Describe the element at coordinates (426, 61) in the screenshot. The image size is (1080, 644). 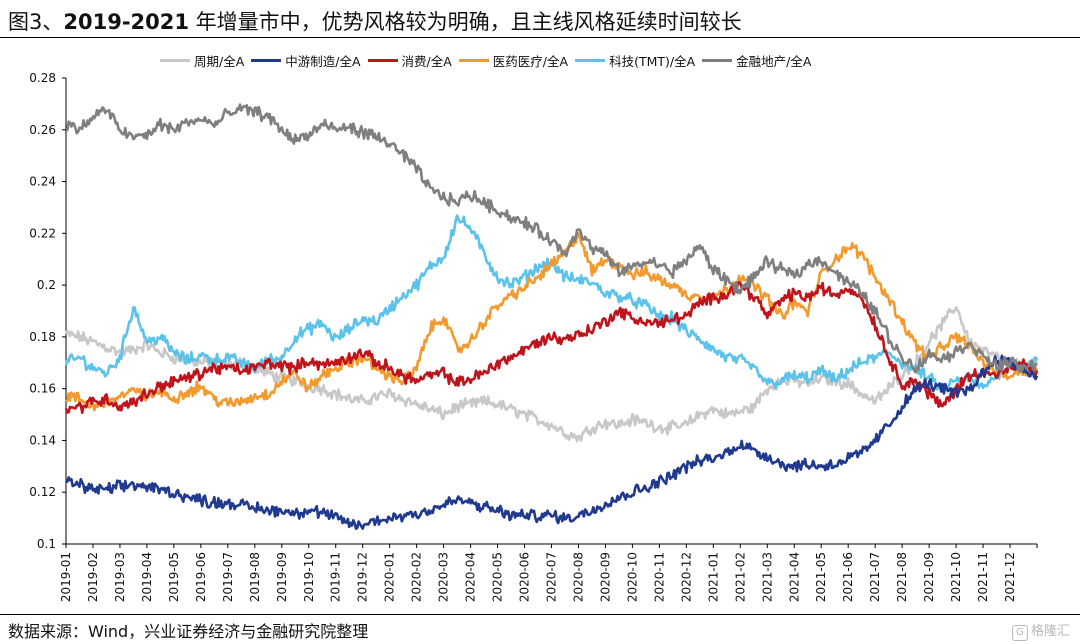
I see `legend-label: 消费/全A` at that location.